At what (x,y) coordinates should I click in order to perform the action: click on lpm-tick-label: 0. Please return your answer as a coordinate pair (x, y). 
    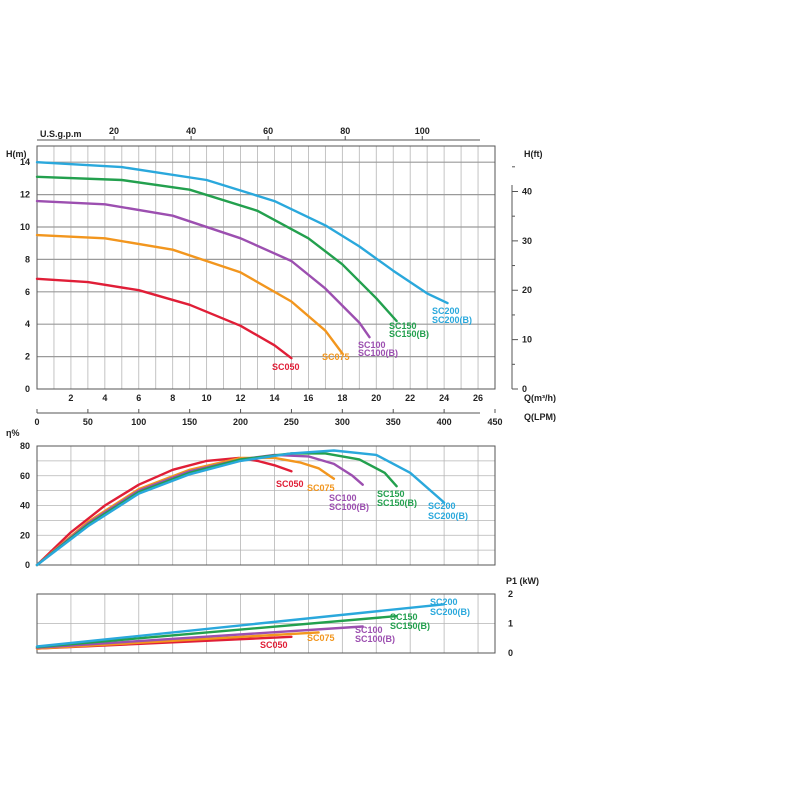
    Looking at the image, I should click on (36, 422).